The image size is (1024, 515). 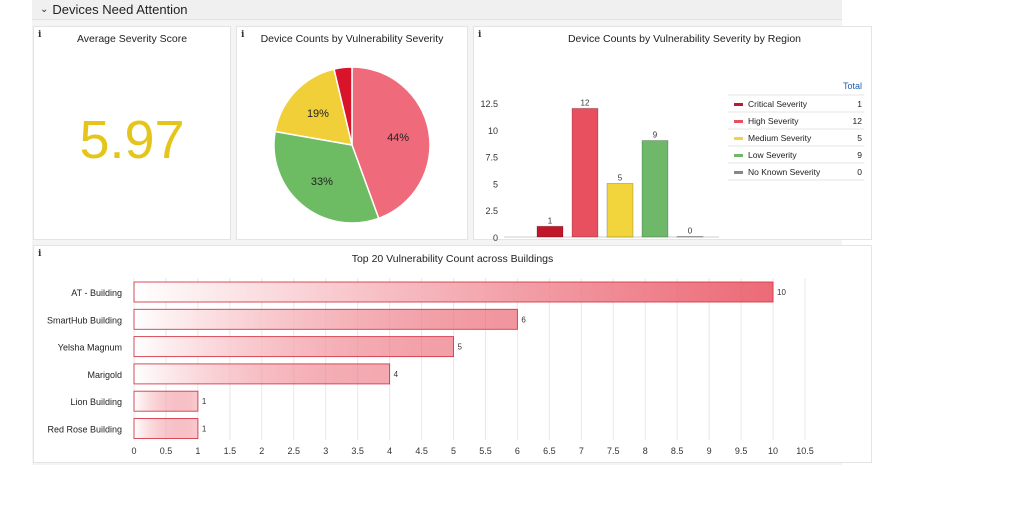 I want to click on y-tick-label: 12.5, so click(x=489, y=104).